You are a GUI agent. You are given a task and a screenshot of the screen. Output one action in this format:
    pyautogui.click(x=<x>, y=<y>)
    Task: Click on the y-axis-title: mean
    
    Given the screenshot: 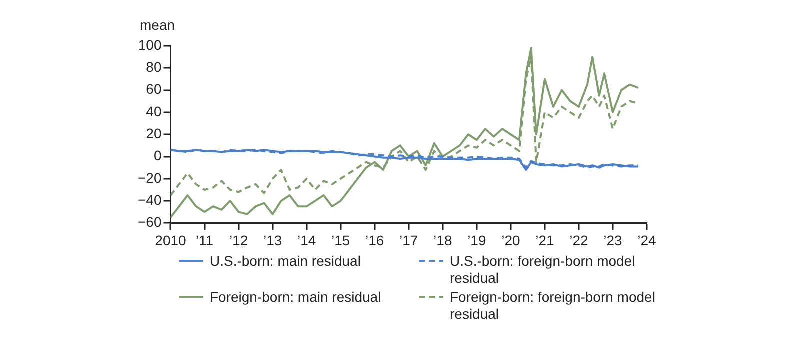 What is the action you would take?
    pyautogui.click(x=158, y=25)
    